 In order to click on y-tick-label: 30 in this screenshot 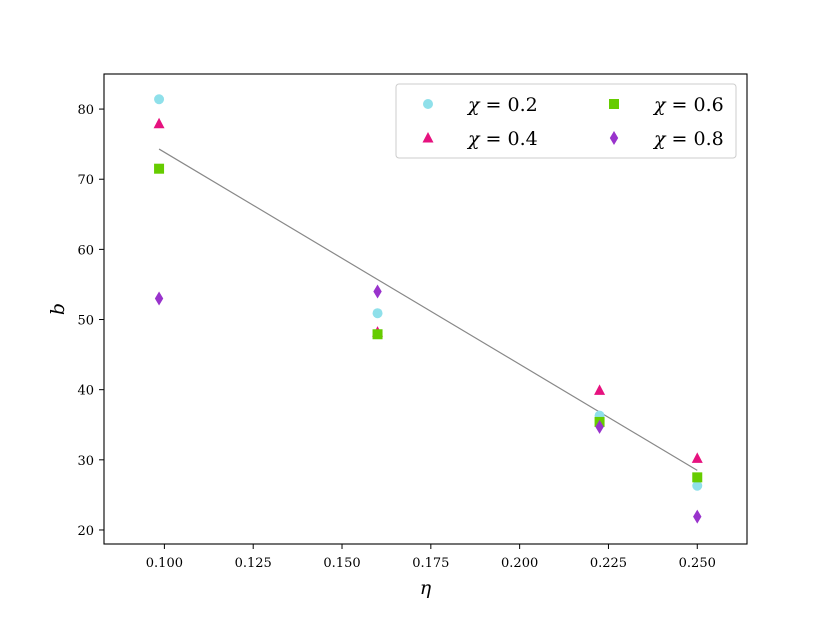, I will do `click(85, 461)`.